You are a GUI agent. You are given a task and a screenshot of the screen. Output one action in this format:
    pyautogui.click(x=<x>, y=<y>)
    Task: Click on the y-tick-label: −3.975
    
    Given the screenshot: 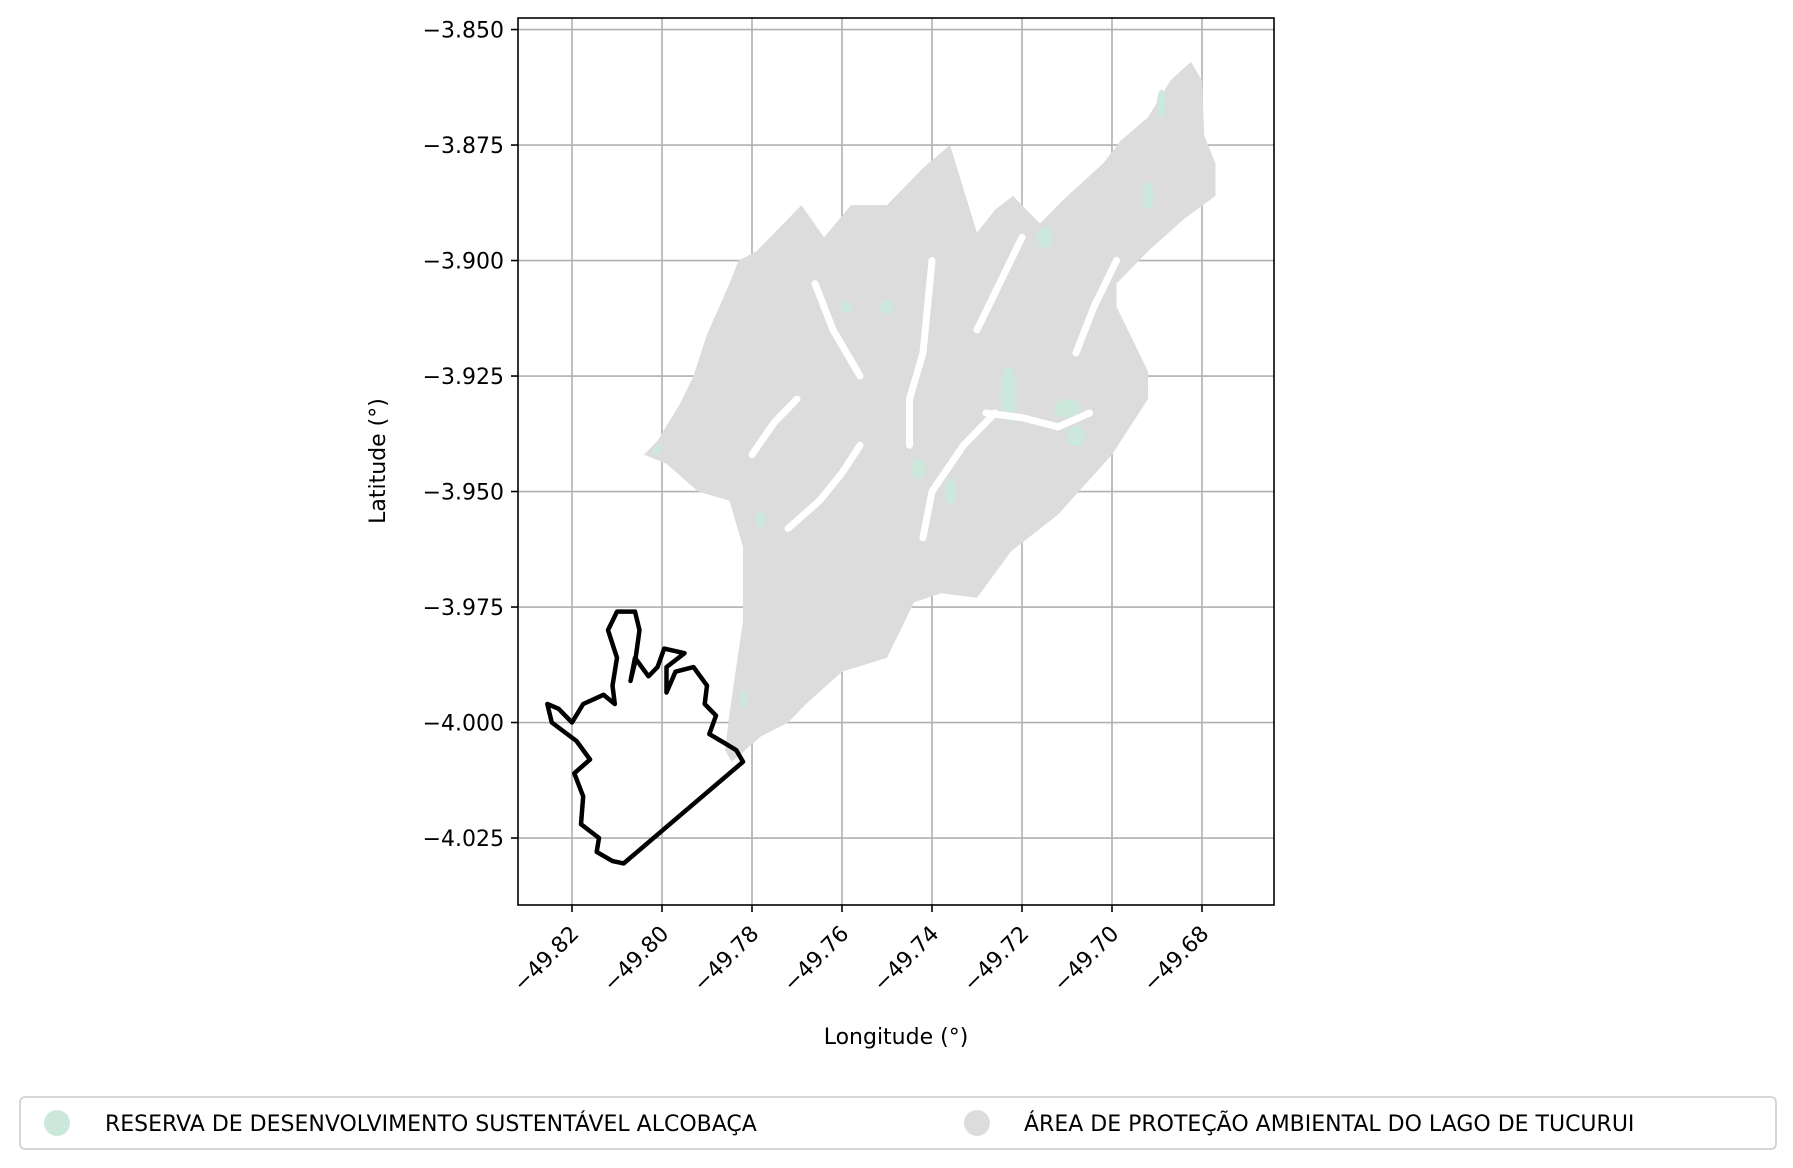 What is the action you would take?
    pyautogui.click(x=463, y=608)
    